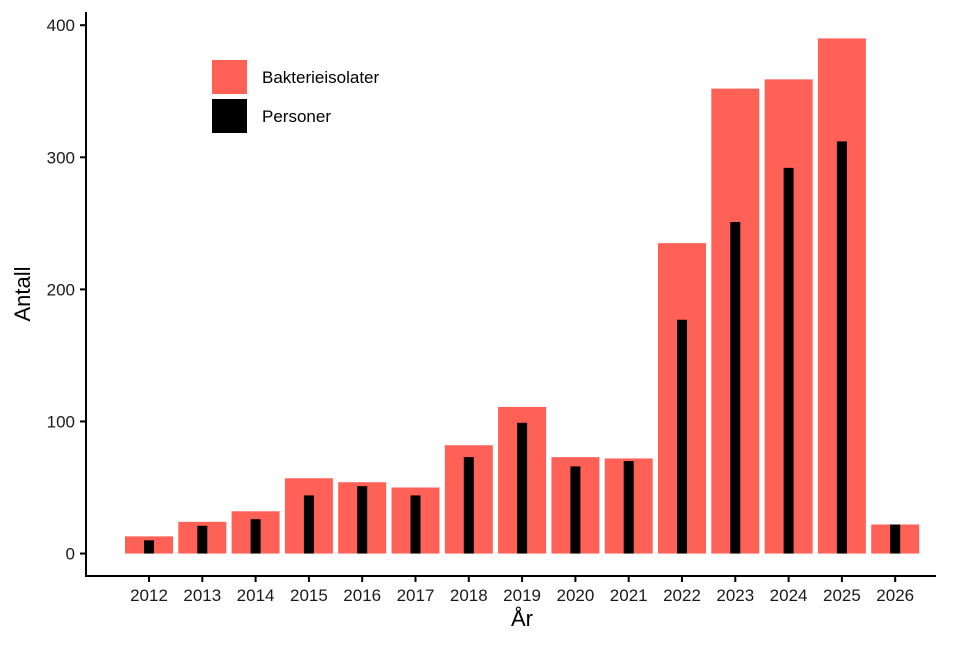 The image size is (970, 647). Describe the element at coordinates (522, 488) in the screenshot. I see `bar-personer-2019` at that location.